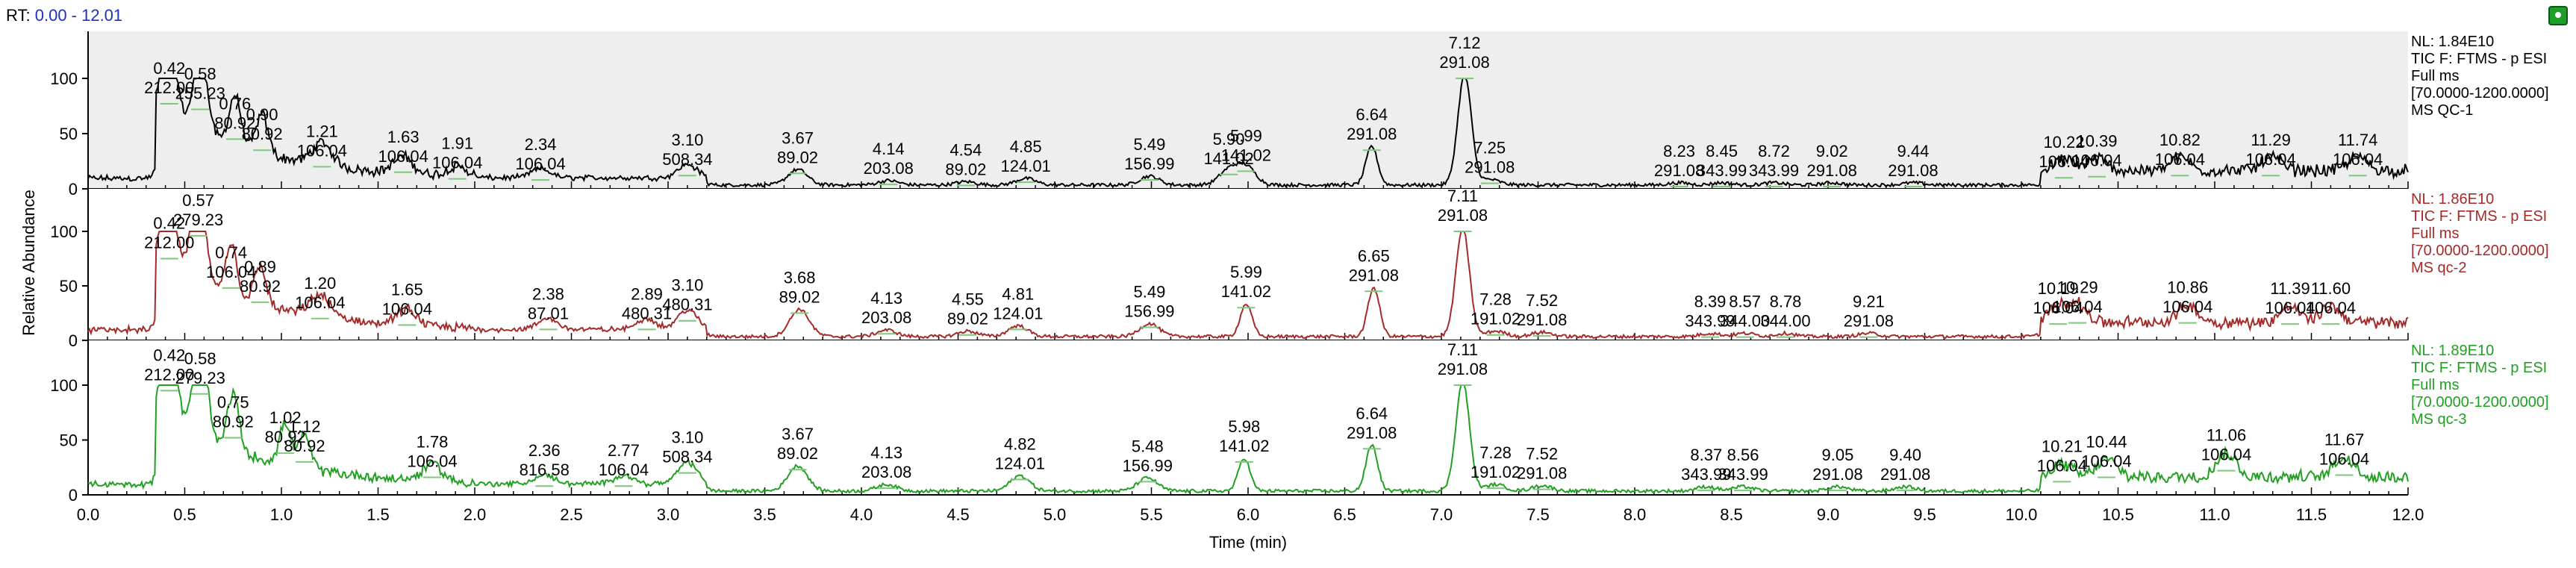 The width and height of the screenshot is (2576, 568). I want to click on peak-mz-label: 191.02, so click(1496, 319).